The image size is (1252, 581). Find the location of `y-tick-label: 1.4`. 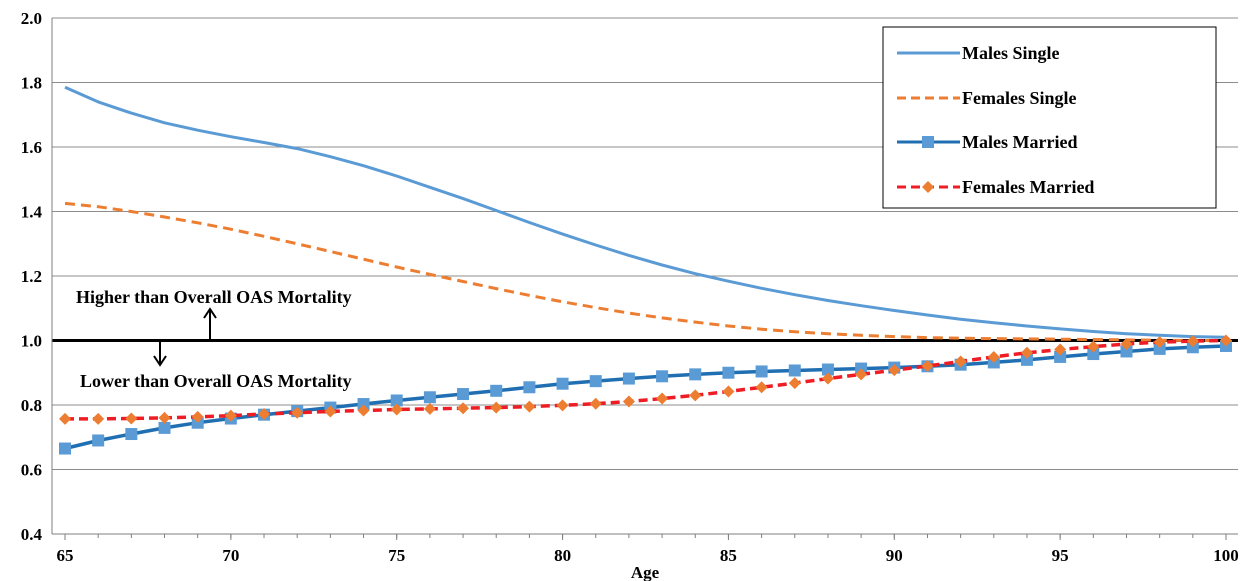

y-tick-label: 1.4 is located at coordinates (32, 212).